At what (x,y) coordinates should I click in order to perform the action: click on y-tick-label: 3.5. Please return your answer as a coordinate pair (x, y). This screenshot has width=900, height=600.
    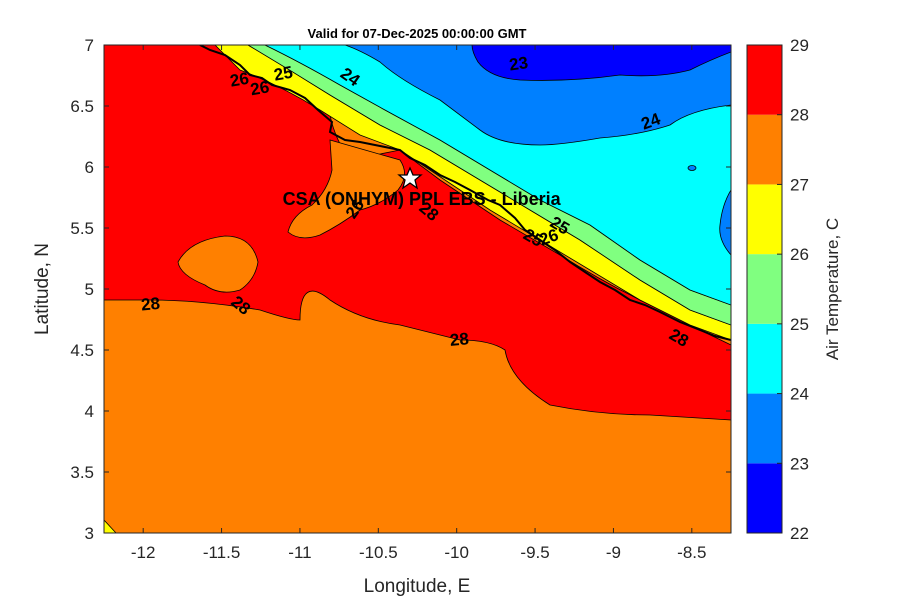
    Looking at the image, I should click on (82, 472).